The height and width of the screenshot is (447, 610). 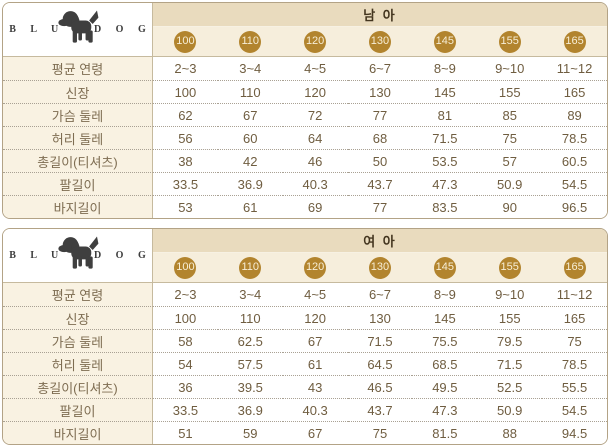 What do you see at coordinates (380, 386) in the screenshot?
I see `value-cell: 46.5` at bounding box center [380, 386].